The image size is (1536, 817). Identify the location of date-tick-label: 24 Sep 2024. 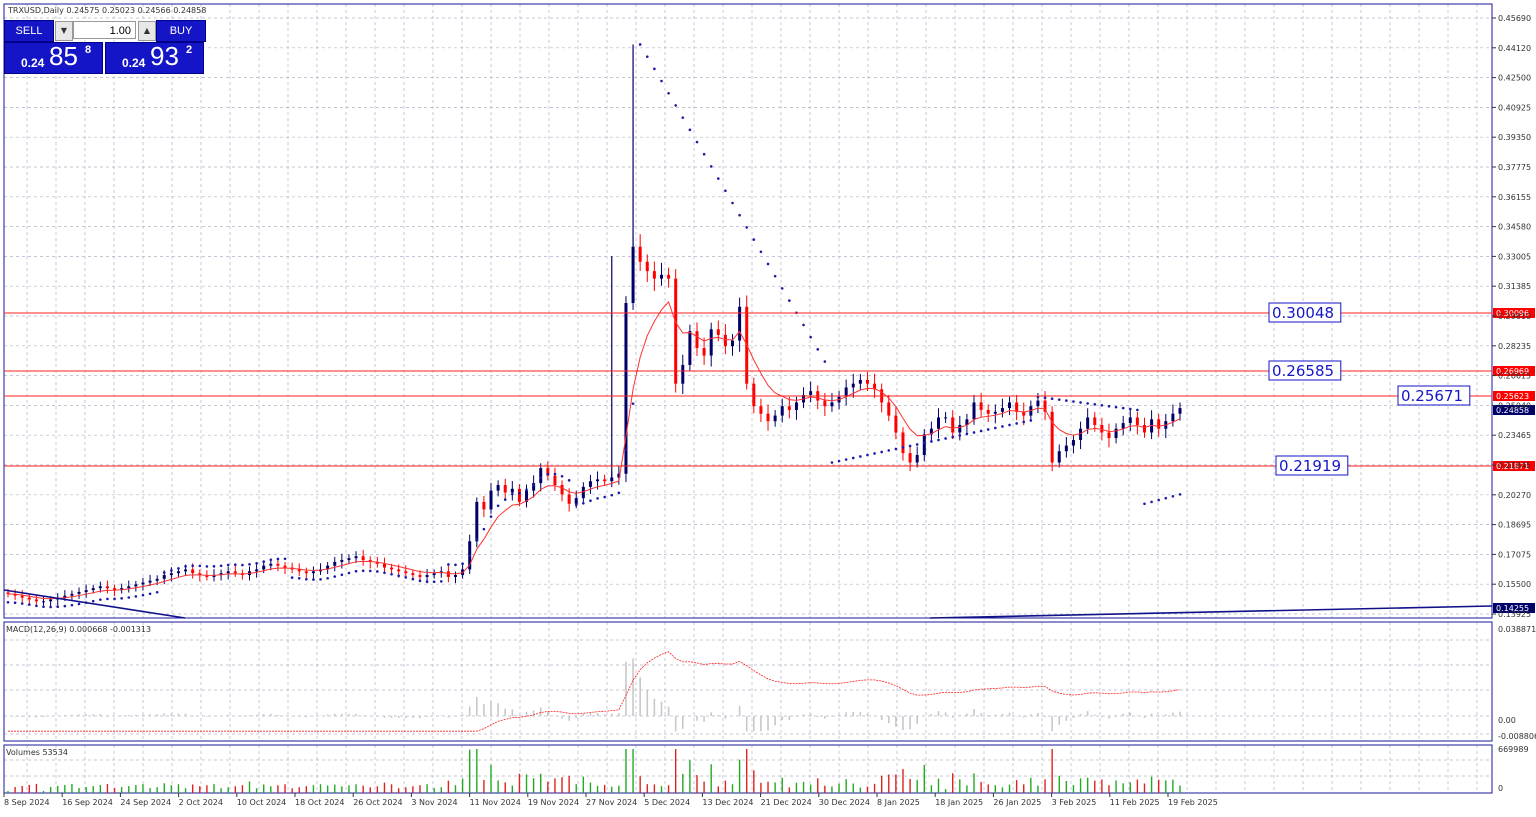
(145, 802).